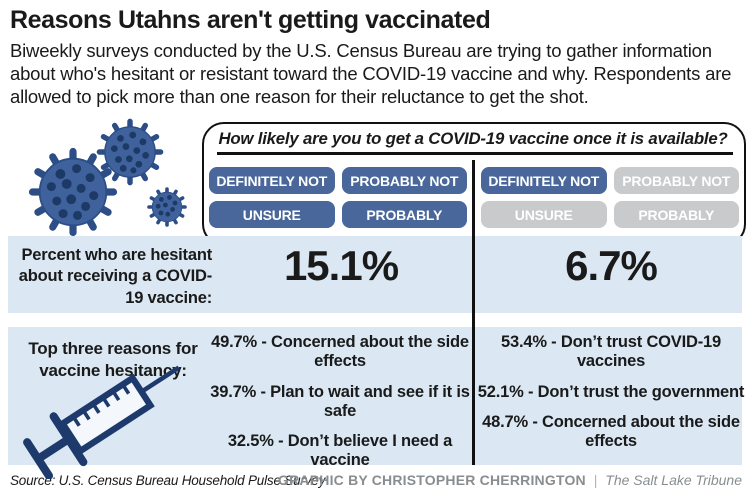  I want to click on percent-hesitant-value-group-2: 6.7%, so click(611, 265).